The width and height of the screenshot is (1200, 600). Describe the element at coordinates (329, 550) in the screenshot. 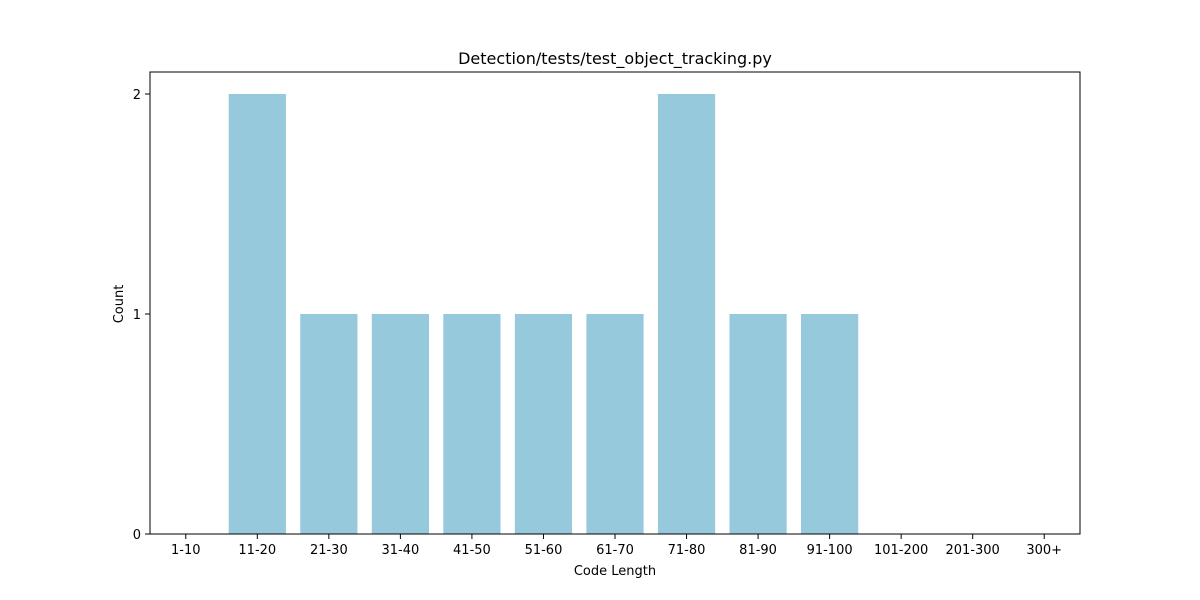

I see `x-tick-label: 21-30` at that location.